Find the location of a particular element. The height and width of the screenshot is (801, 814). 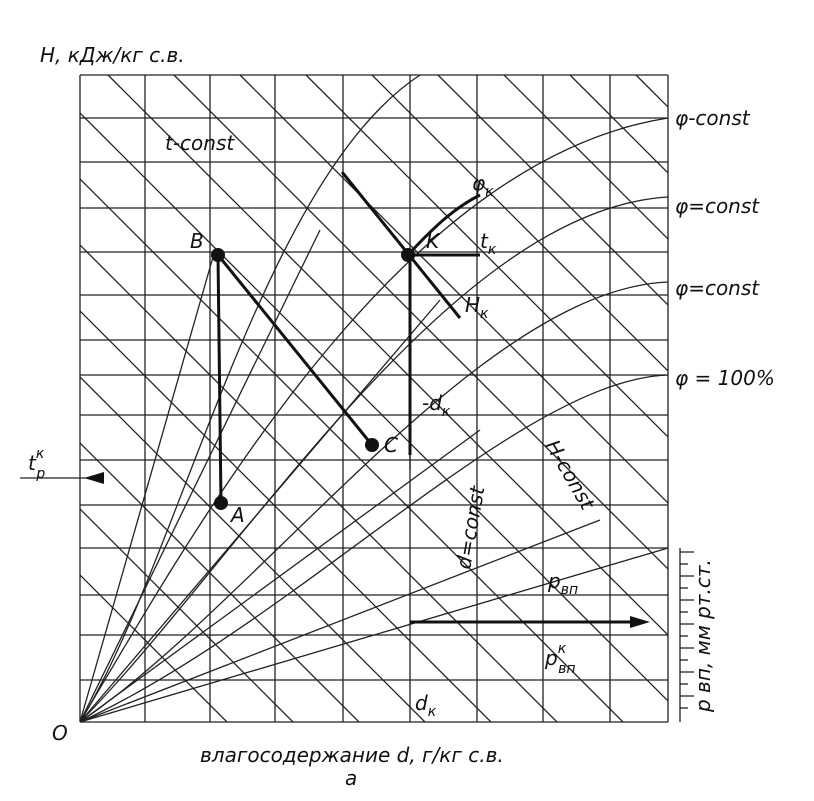

point-k is located at coordinates (408, 255).